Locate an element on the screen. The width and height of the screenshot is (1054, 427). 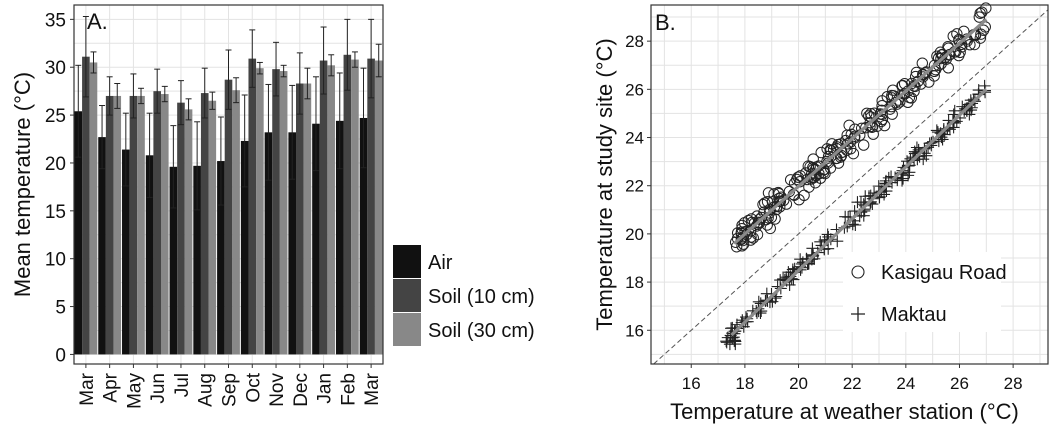
legend-label: Maktau is located at coordinates (914, 315).